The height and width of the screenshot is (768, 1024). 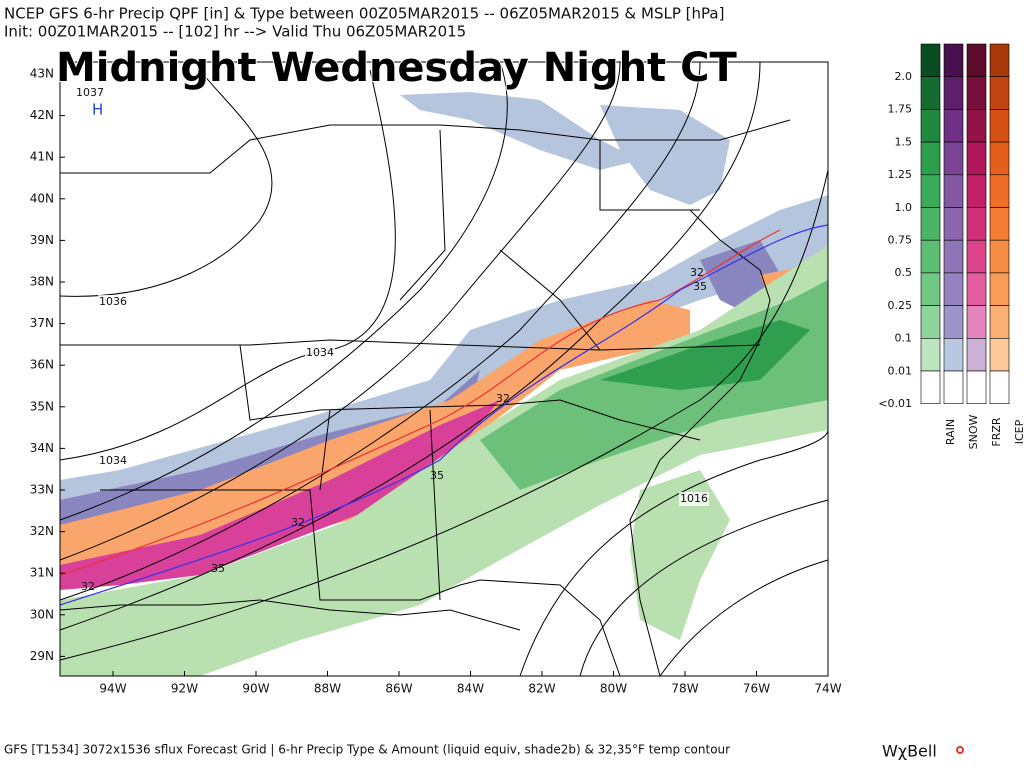 What do you see at coordinates (42, 323) in the screenshot?
I see `lat-label: 37N` at bounding box center [42, 323].